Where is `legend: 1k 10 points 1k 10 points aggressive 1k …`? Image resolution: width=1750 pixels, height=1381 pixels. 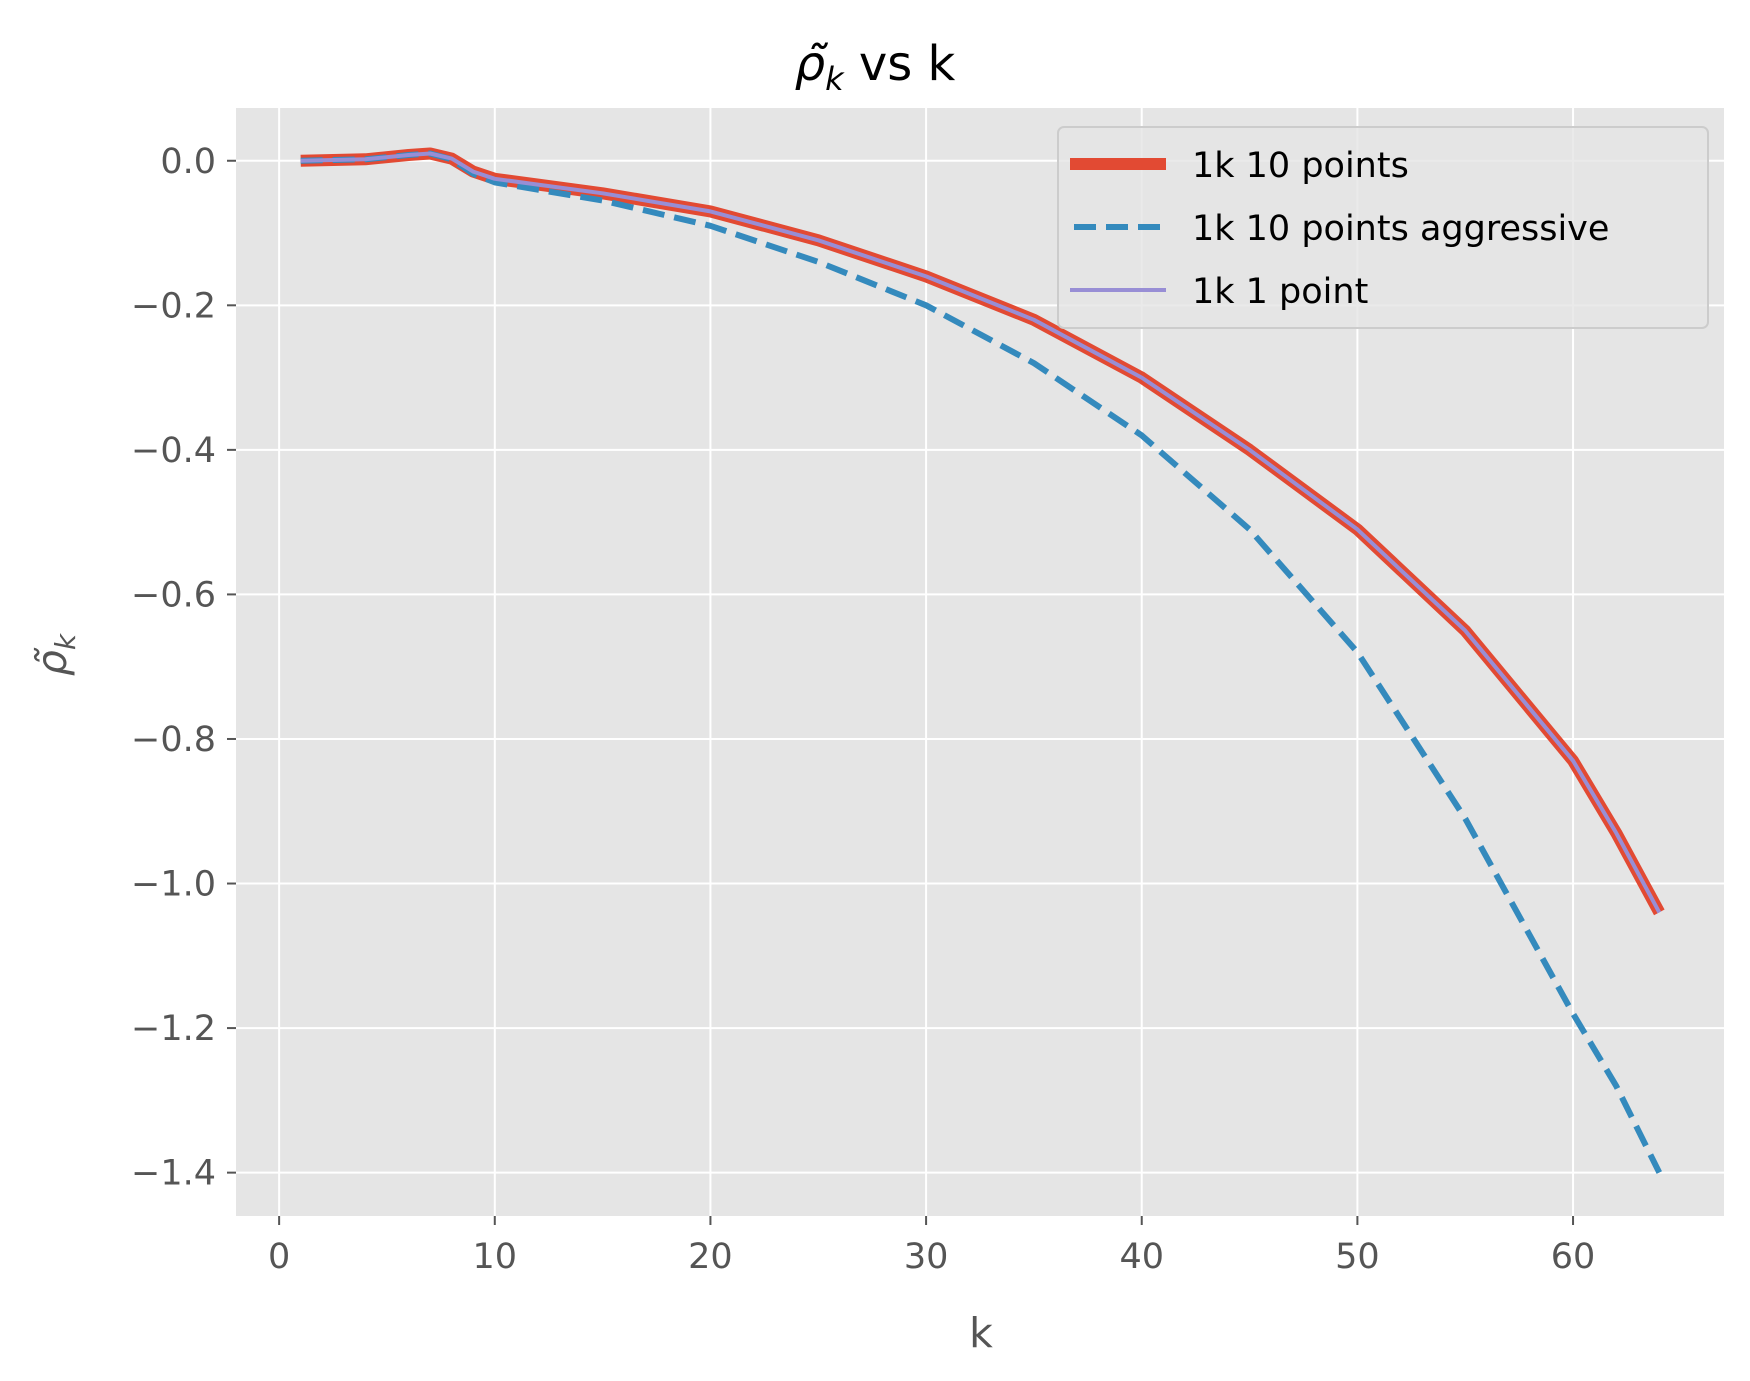
legend: 1k 10 points 1k 10 points aggressive 1k … is located at coordinates (1383, 227).